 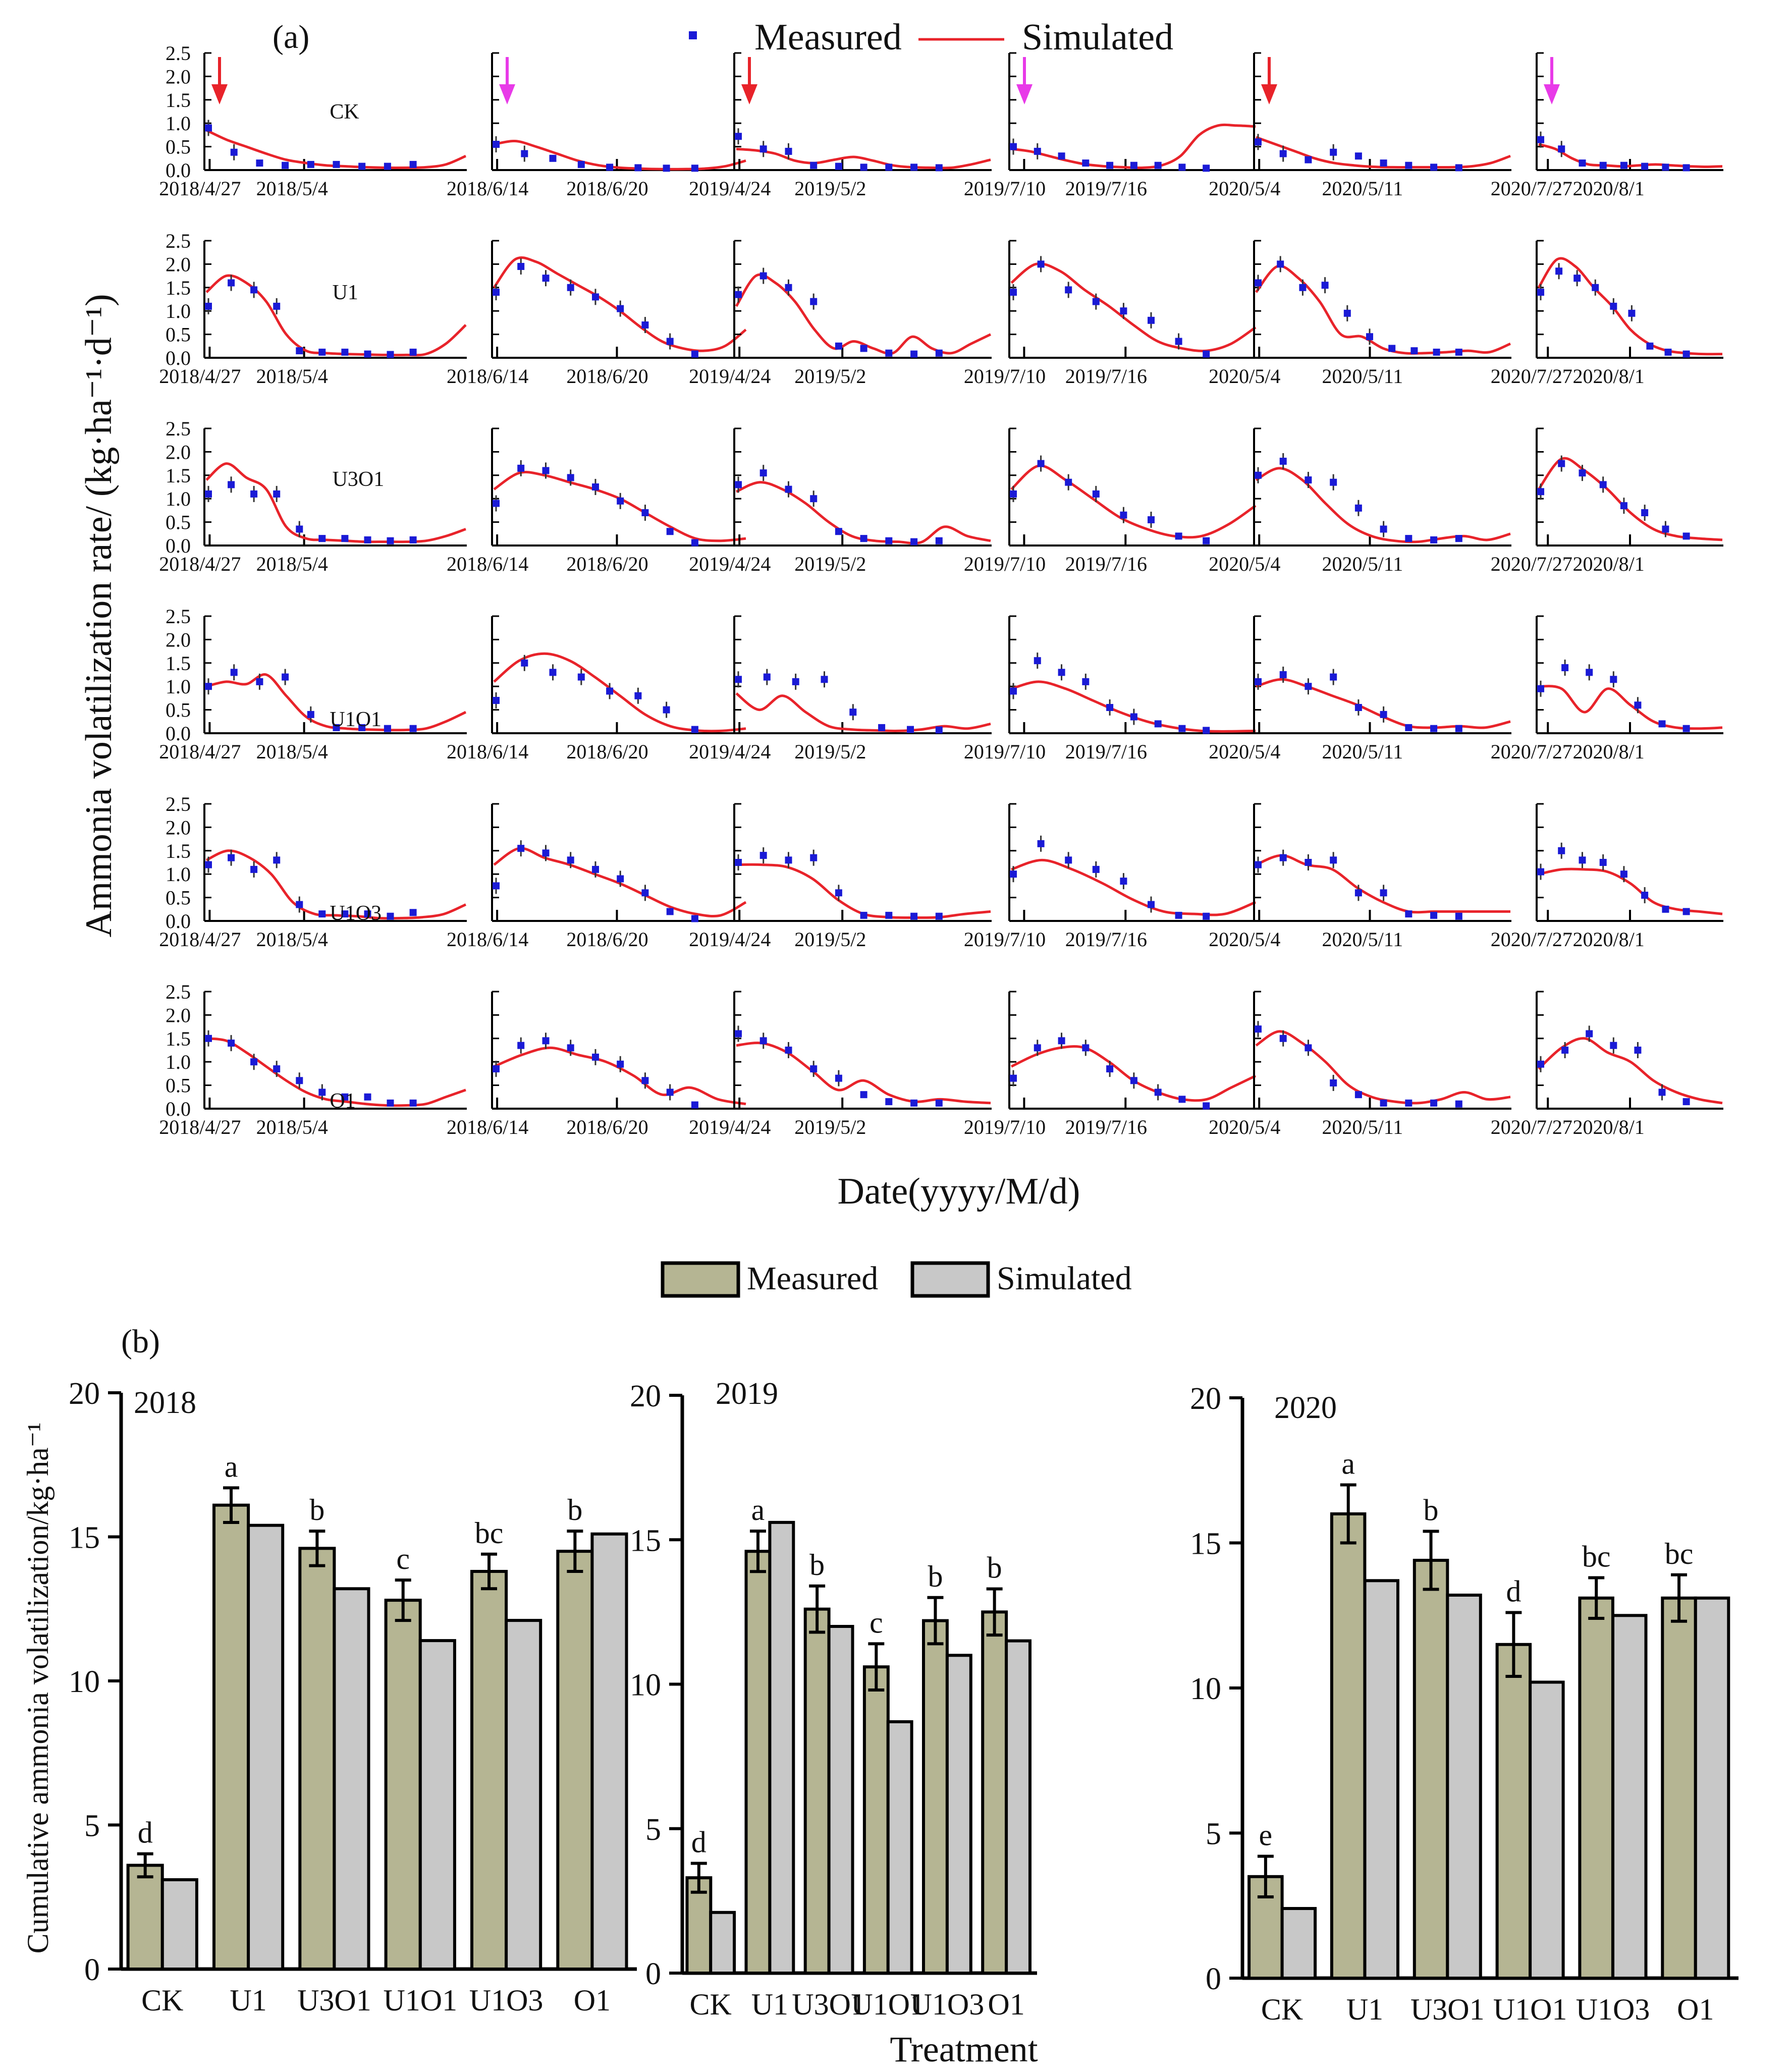 What do you see at coordinates (179, 241) in the screenshot?
I see `y-tick-label: 2.5` at bounding box center [179, 241].